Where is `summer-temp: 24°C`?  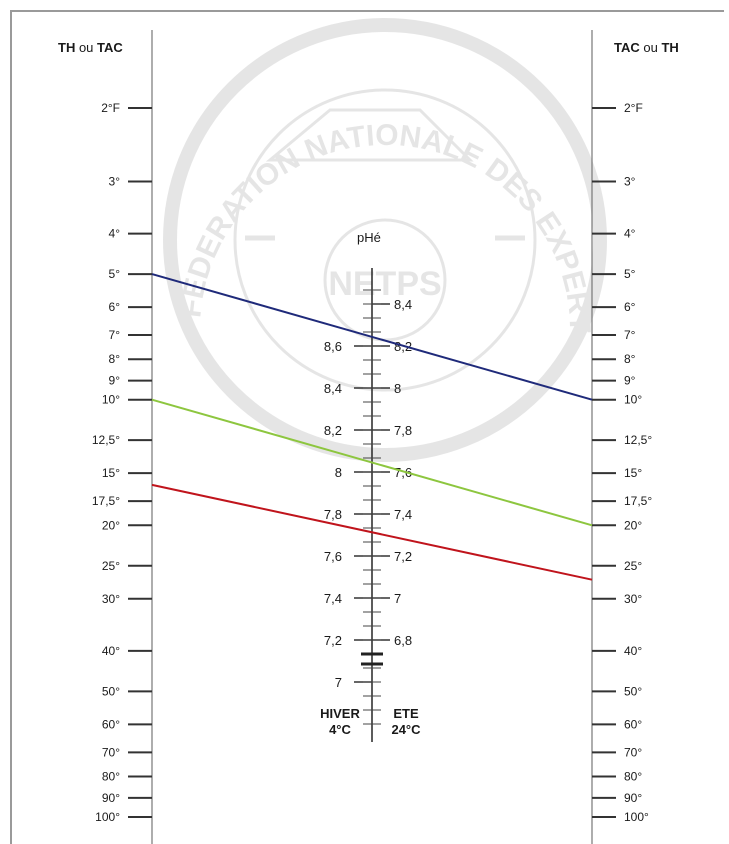
summer-temp: 24°C is located at coordinates (406, 729).